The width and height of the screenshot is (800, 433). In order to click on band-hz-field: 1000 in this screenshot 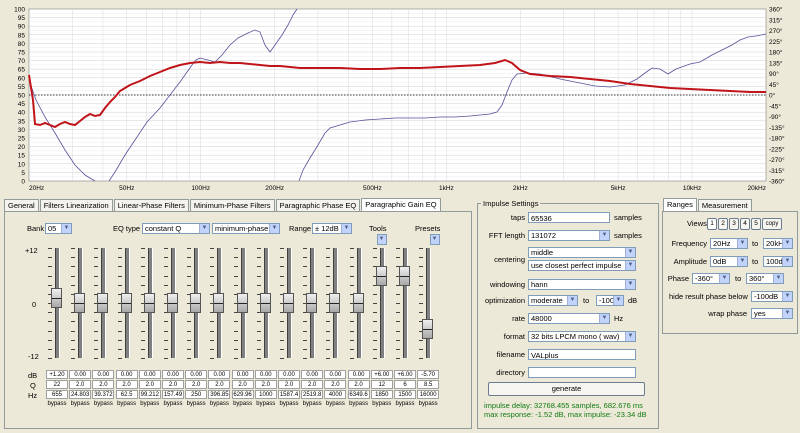, I will do `click(265, 394)`.